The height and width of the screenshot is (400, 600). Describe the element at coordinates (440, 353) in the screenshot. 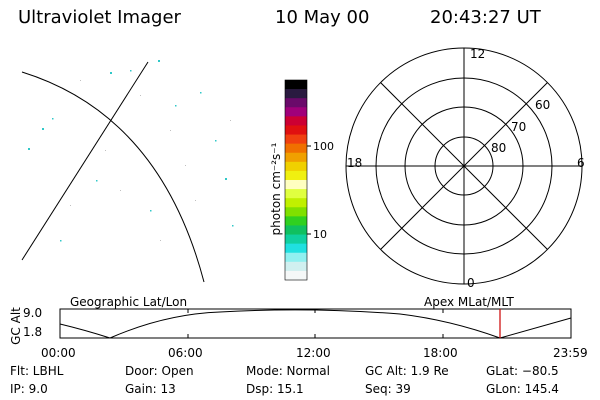

I see `x-tick-1800: 18:00` at that location.